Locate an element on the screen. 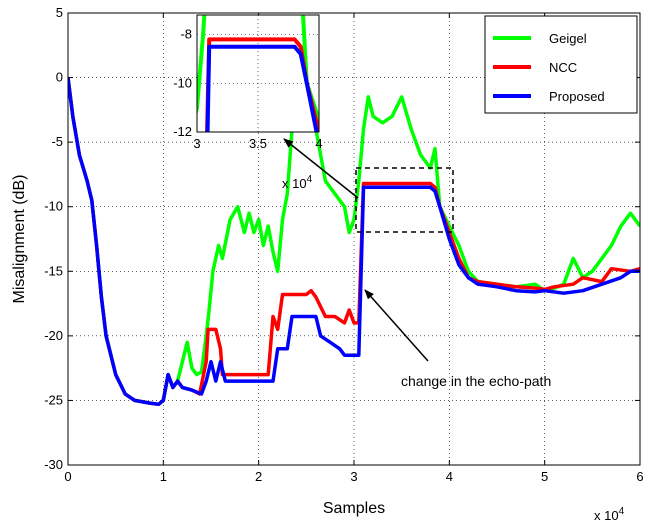 This screenshot has height=523, width=645. inset-y-tick-label: -12 is located at coordinates (182, 131).